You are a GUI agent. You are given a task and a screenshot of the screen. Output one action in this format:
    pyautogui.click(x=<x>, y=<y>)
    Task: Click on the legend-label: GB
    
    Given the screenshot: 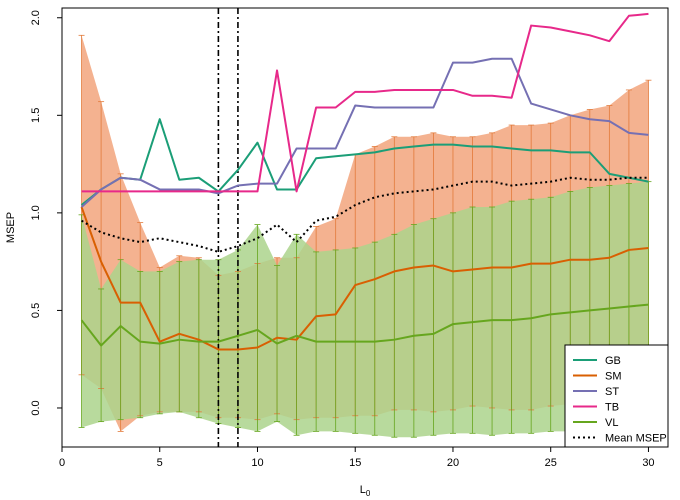 What is the action you would take?
    pyautogui.click(x=613, y=361)
    